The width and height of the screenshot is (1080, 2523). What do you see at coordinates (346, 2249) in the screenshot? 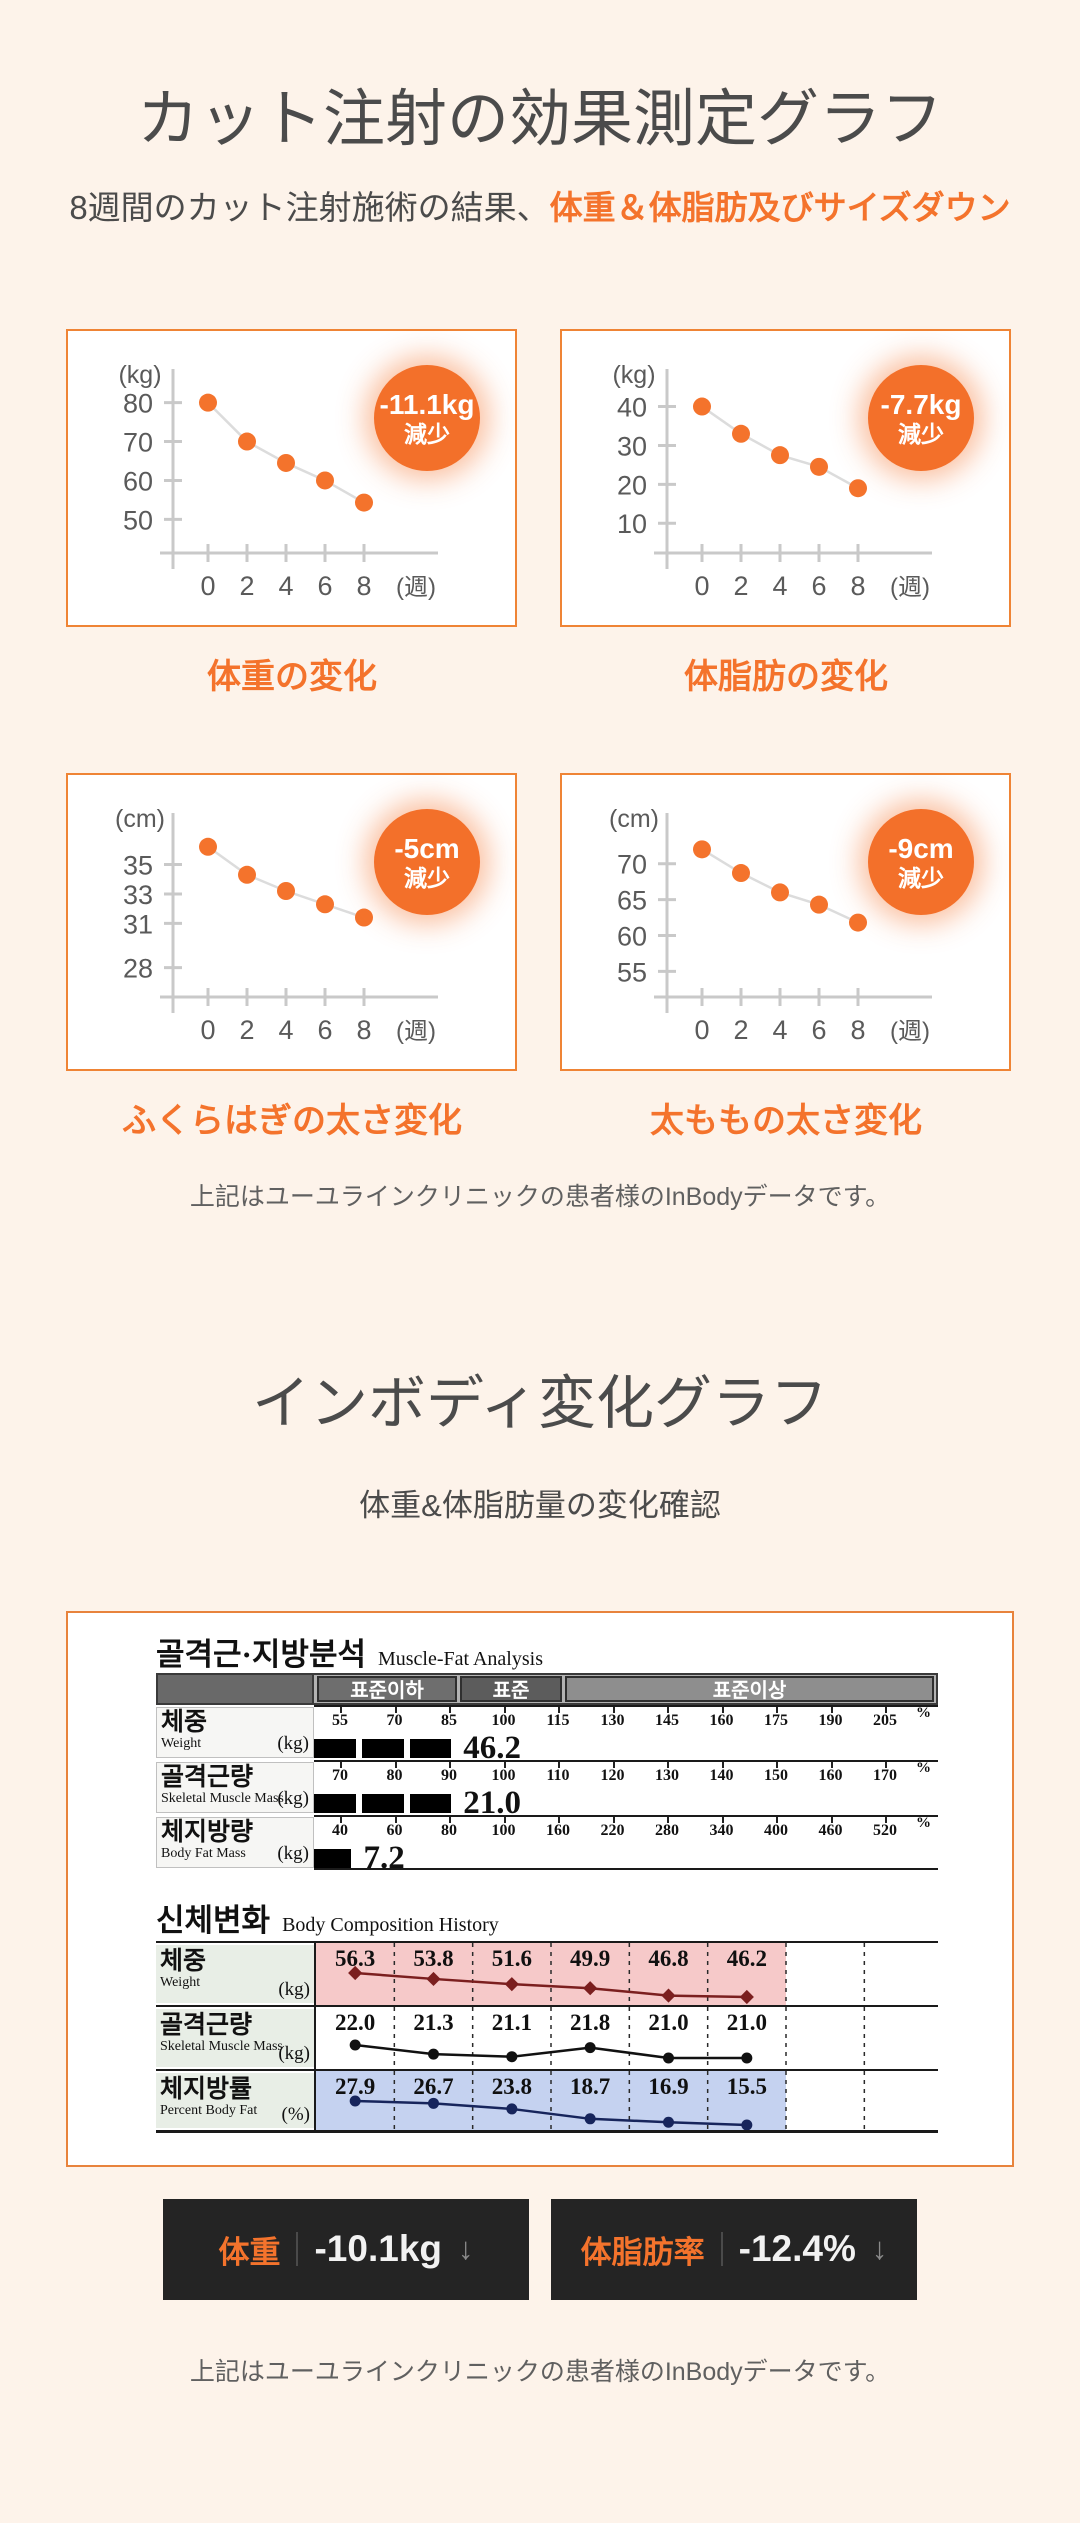
I see `weight-result-badge: 体重 -10.1kg ↓` at bounding box center [346, 2249].